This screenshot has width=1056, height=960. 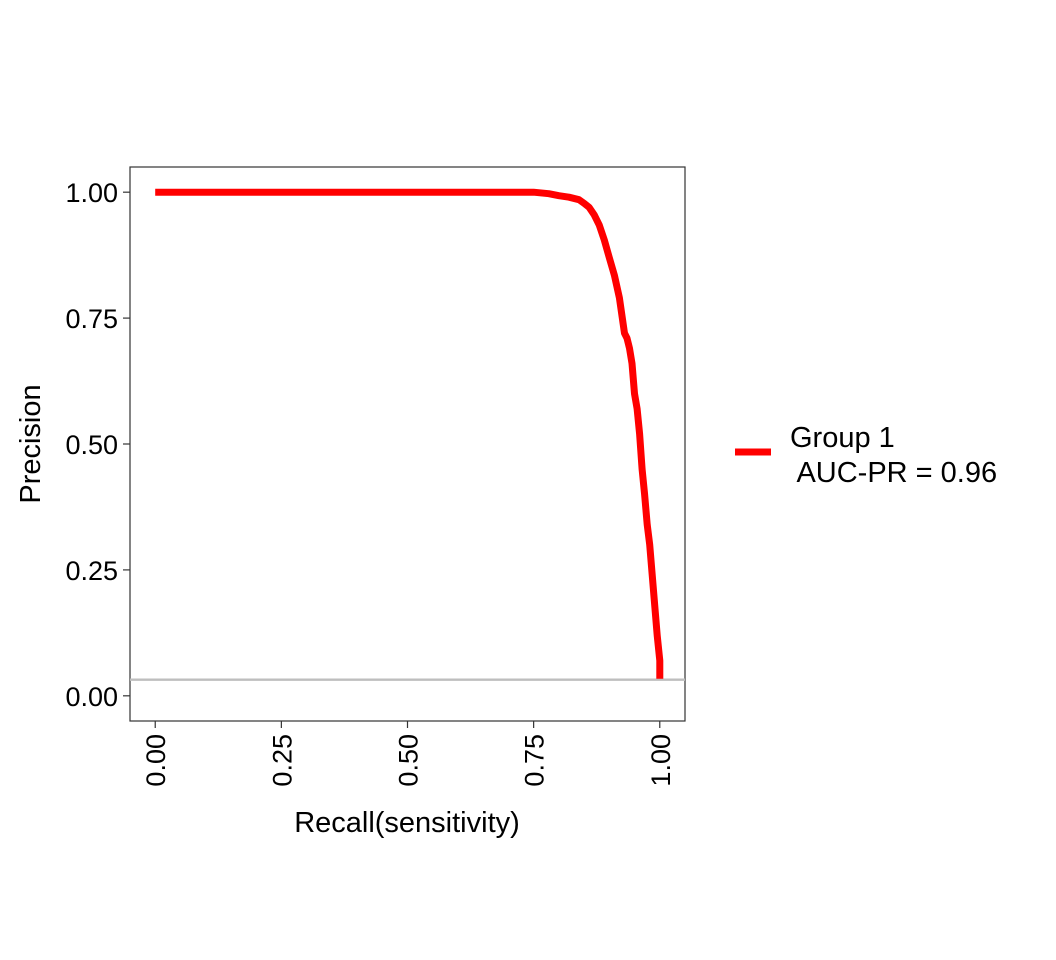 I want to click on legend-label-line1: Group 1, so click(x=842, y=438).